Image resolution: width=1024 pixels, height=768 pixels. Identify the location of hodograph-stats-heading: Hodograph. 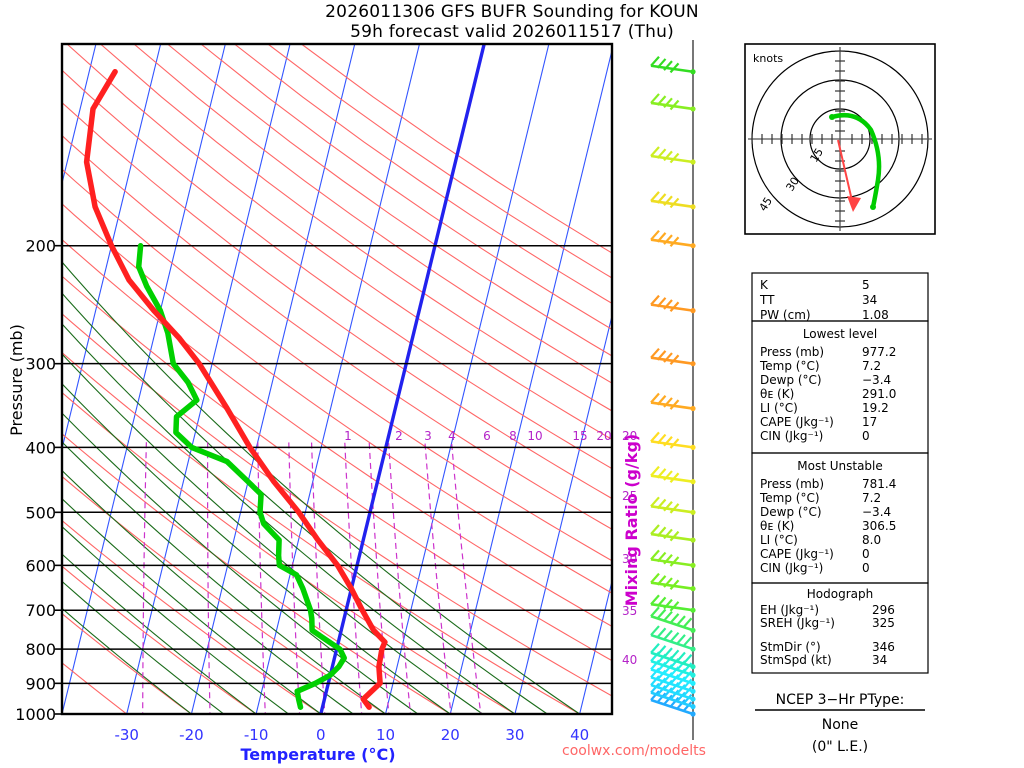
(840, 594).